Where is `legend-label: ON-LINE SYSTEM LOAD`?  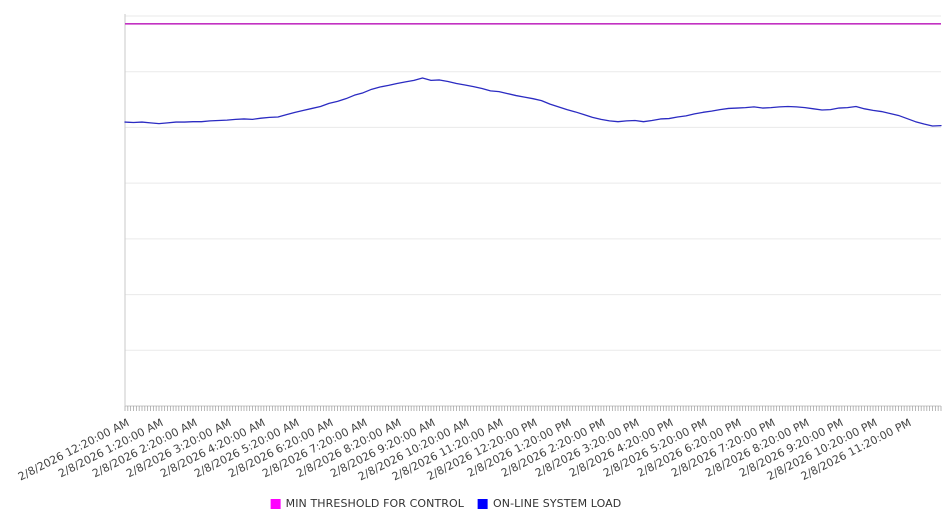 legend-label: ON-LINE SYSTEM LOAD is located at coordinates (557, 503).